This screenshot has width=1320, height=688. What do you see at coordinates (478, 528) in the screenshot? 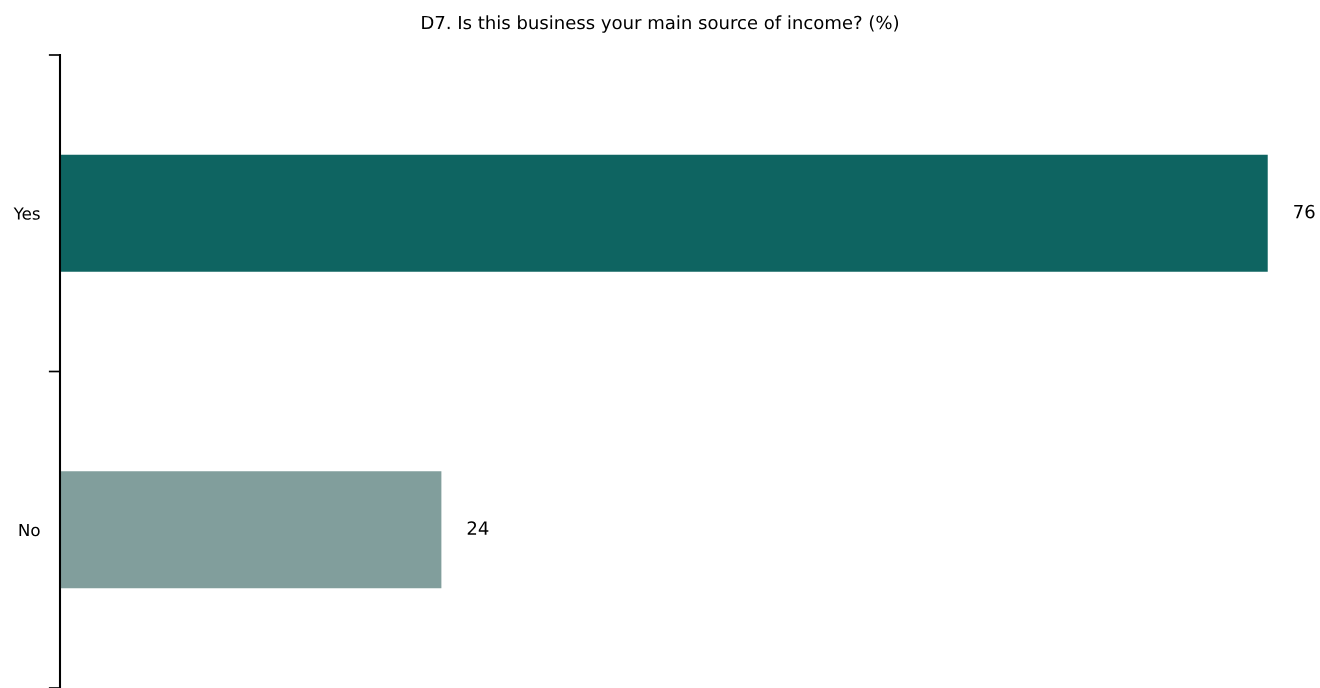
I see `data-label: 24` at bounding box center [478, 528].